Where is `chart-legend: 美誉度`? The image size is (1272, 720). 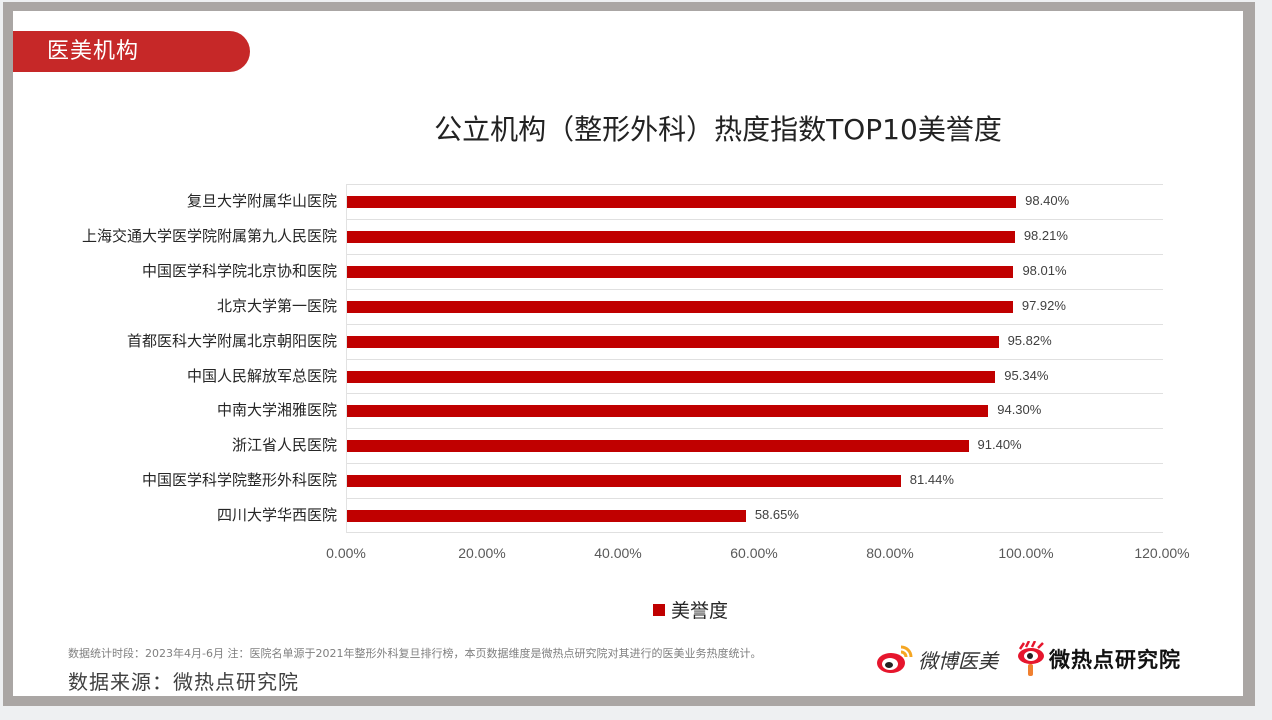 chart-legend: 美誉度 is located at coordinates (690, 609).